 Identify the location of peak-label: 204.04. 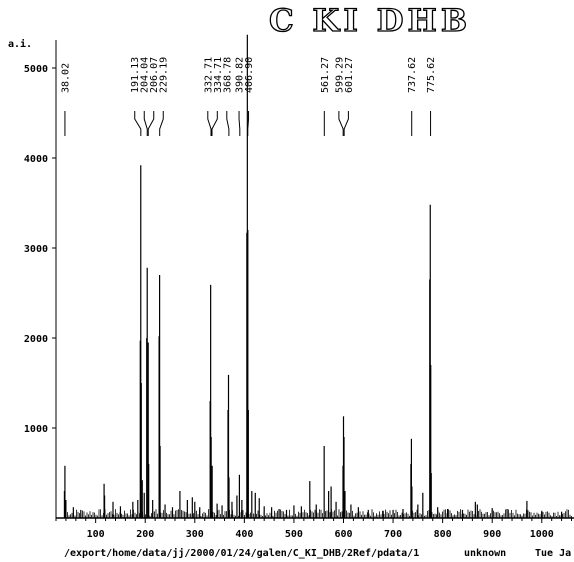
(145, 75).